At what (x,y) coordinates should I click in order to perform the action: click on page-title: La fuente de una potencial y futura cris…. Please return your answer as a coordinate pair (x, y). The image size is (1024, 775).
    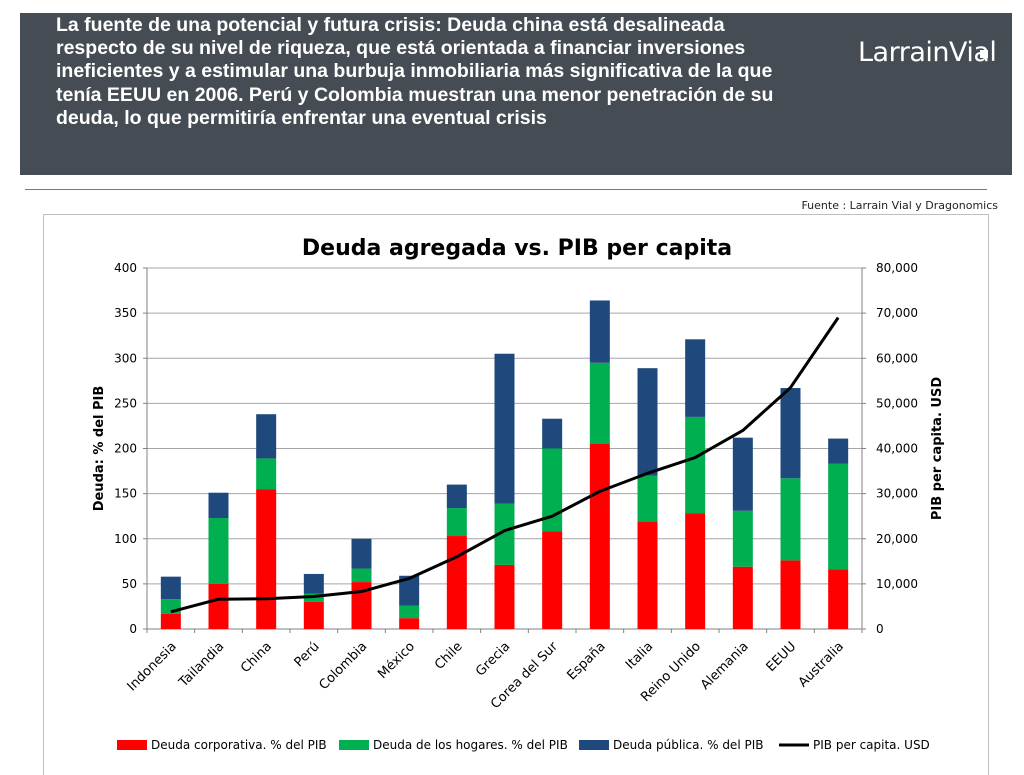
    Looking at the image, I should click on (415, 71).